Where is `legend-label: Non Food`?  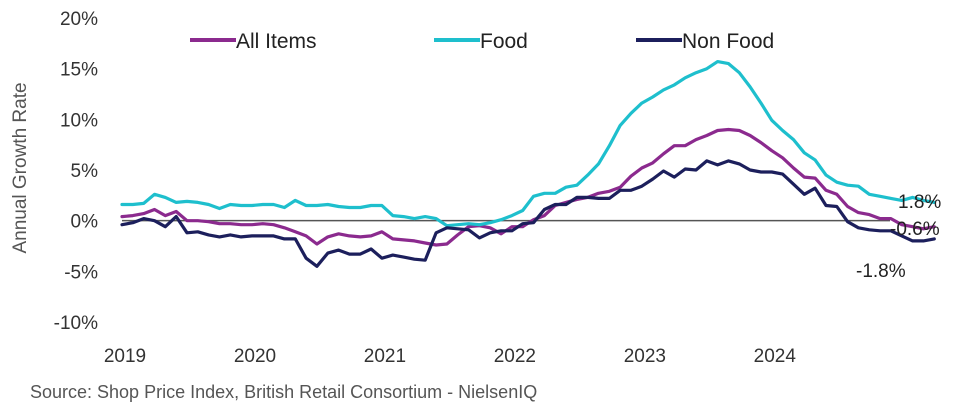 legend-label: Non Food is located at coordinates (728, 41).